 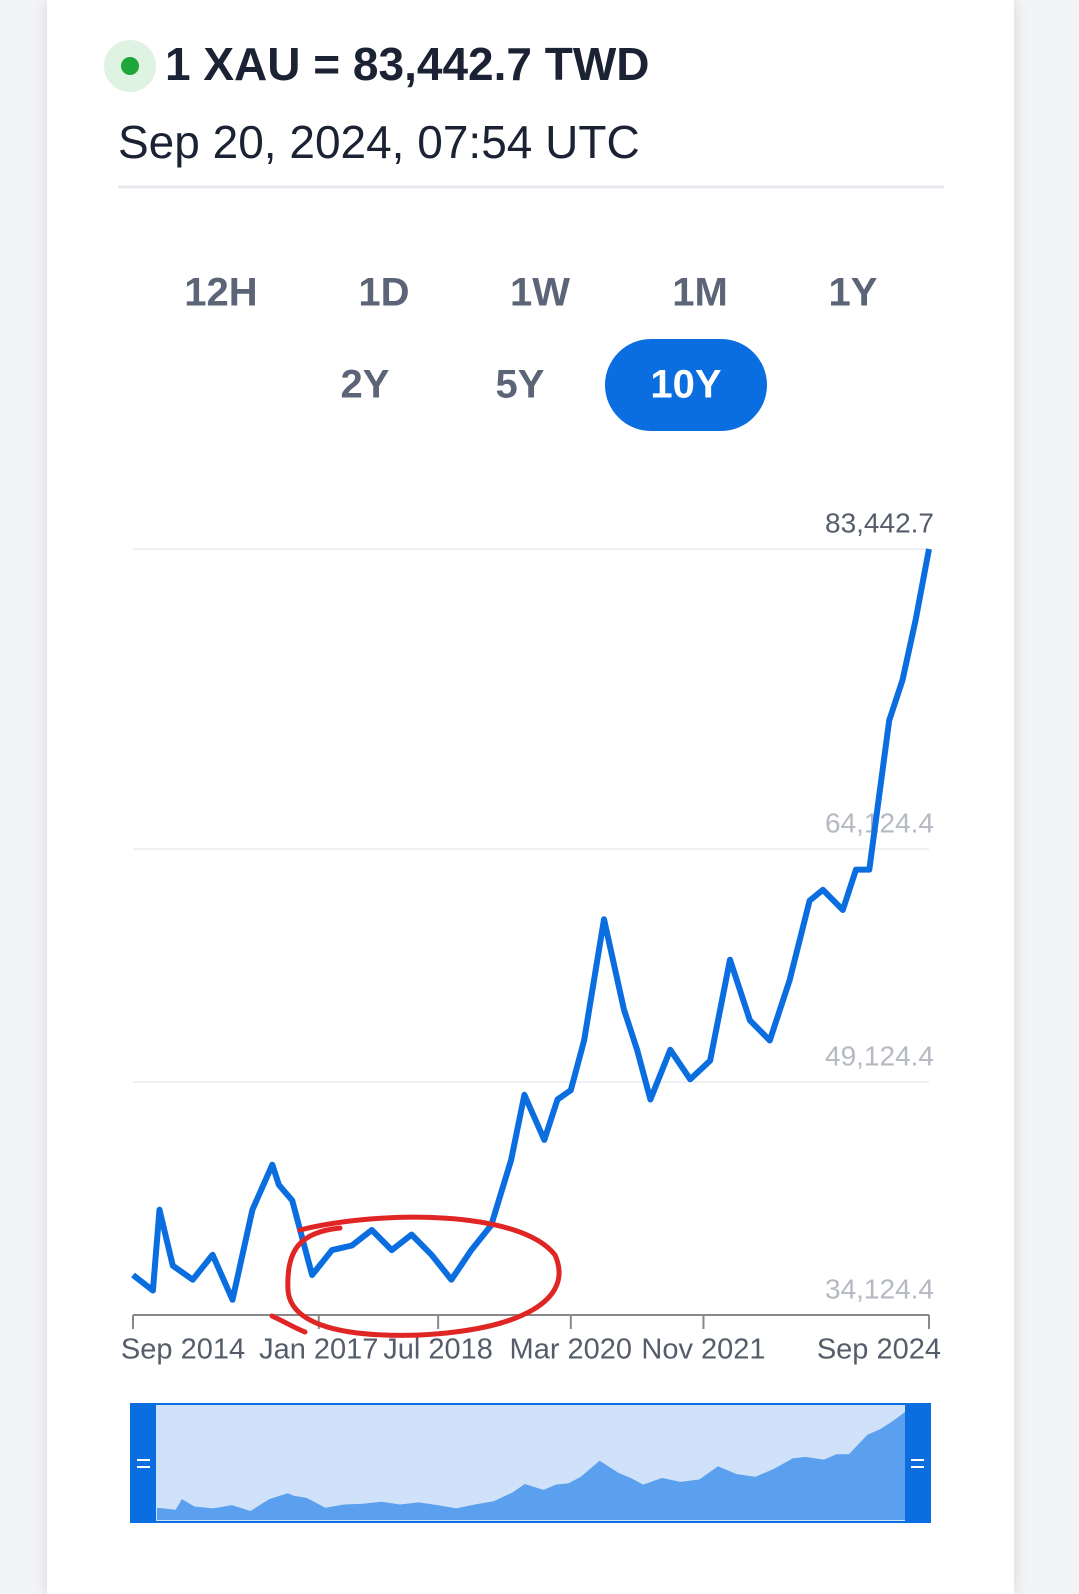 What do you see at coordinates (379, 142) in the screenshot?
I see `timestamp: Sep 20, 2024, 07:54 UTC` at bounding box center [379, 142].